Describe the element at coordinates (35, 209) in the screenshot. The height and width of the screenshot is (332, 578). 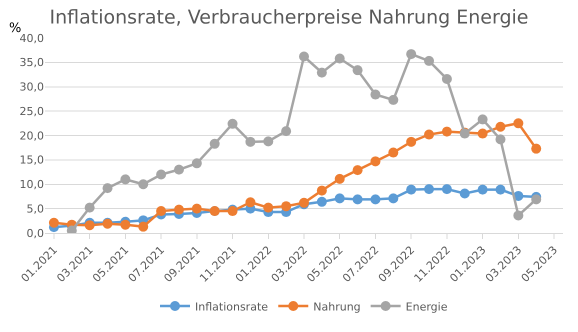
I see `y-tick-label: 5,0` at that location.